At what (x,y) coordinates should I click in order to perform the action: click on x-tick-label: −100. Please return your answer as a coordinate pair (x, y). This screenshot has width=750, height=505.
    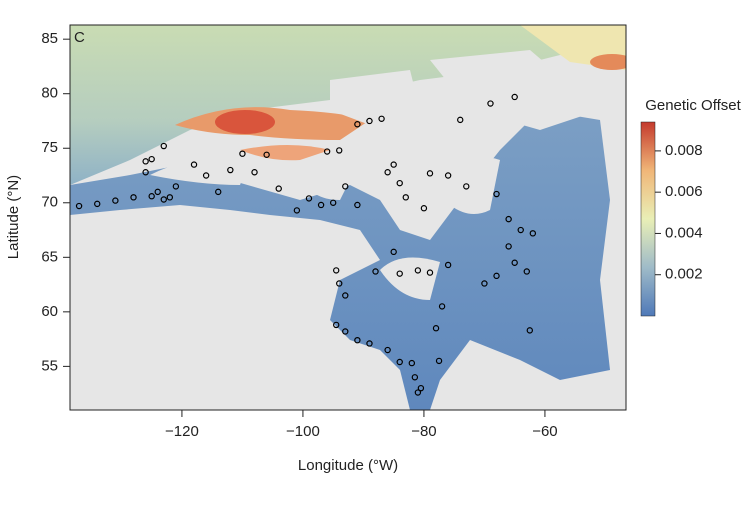
    Looking at the image, I should click on (303, 431).